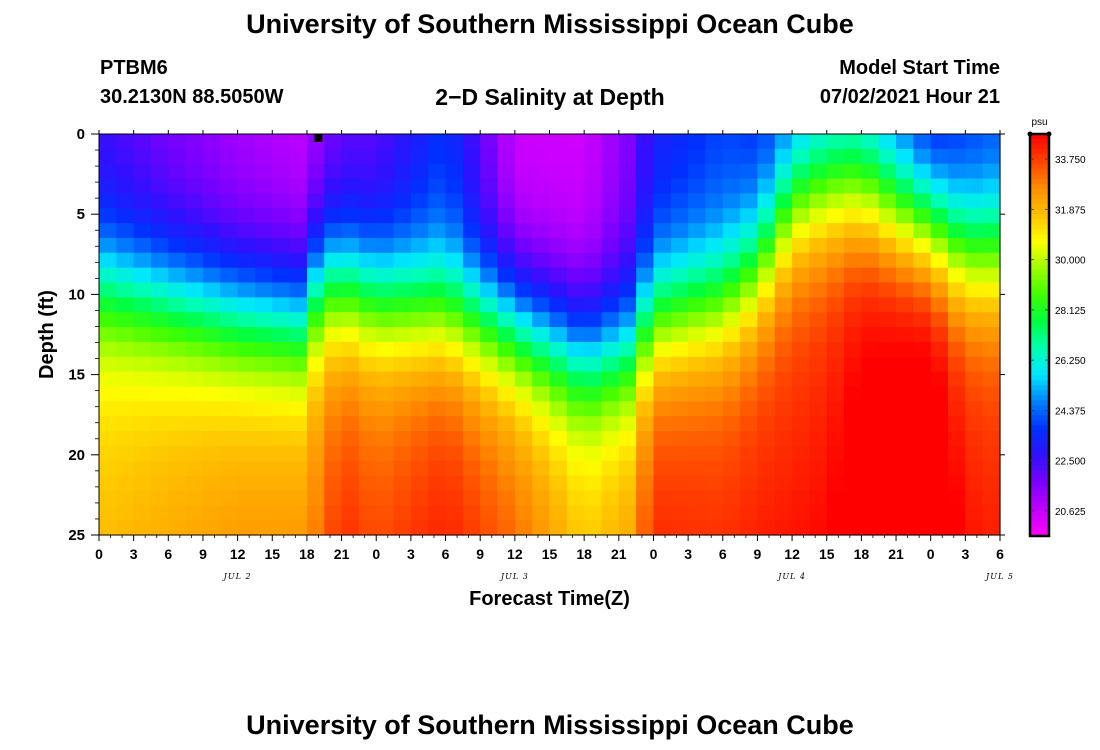  I want to click on colorbar-tick-label: 26.250, so click(1070, 361).